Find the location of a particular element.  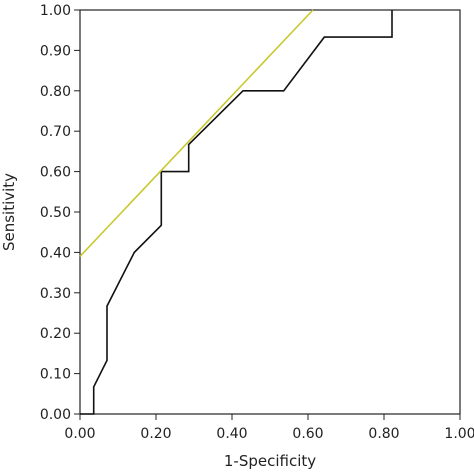

y-tick-label: 0.60 is located at coordinates (55, 173).